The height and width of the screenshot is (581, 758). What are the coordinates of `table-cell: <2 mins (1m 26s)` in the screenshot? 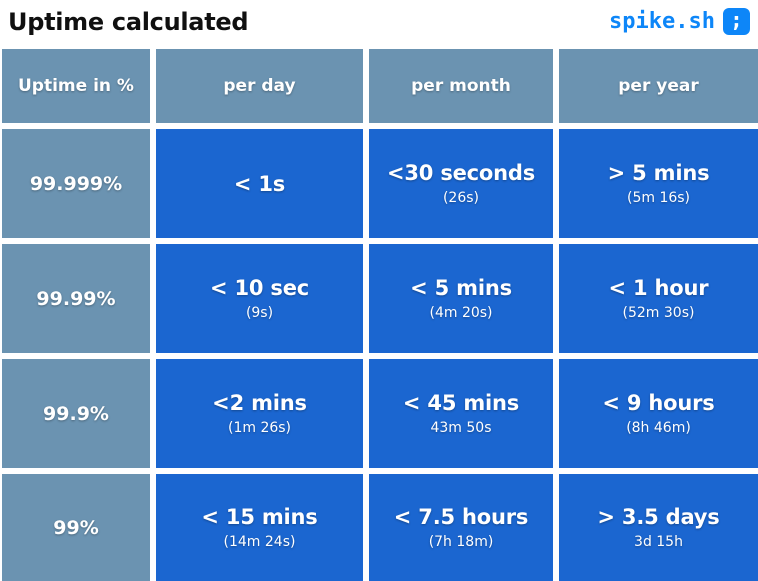 It's located at (259, 413).